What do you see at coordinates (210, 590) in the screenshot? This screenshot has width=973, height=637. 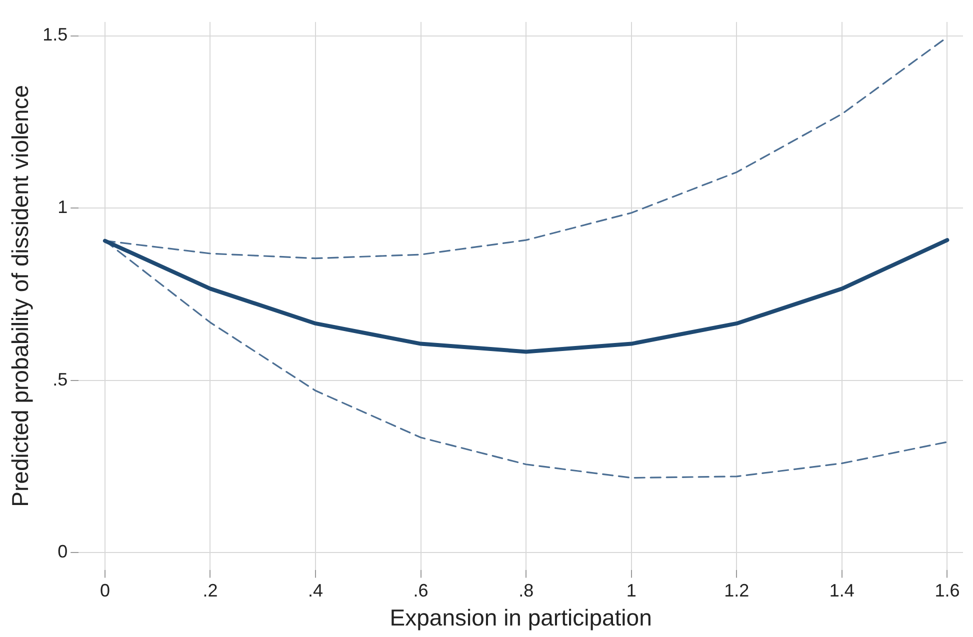 I see `x-tick-label: .2` at bounding box center [210, 590].